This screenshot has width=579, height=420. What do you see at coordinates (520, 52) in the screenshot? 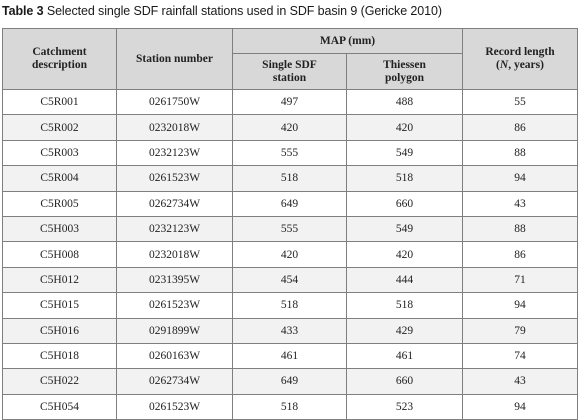
I see `header-record-line1: Record length` at bounding box center [520, 52].